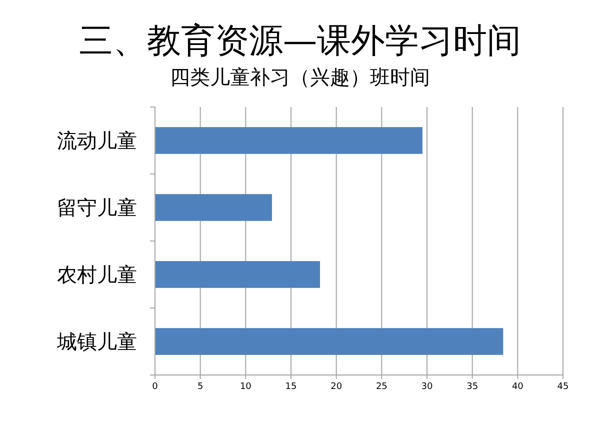 The height and width of the screenshot is (444, 600). I want to click on x-tick-label: 45, so click(563, 387).